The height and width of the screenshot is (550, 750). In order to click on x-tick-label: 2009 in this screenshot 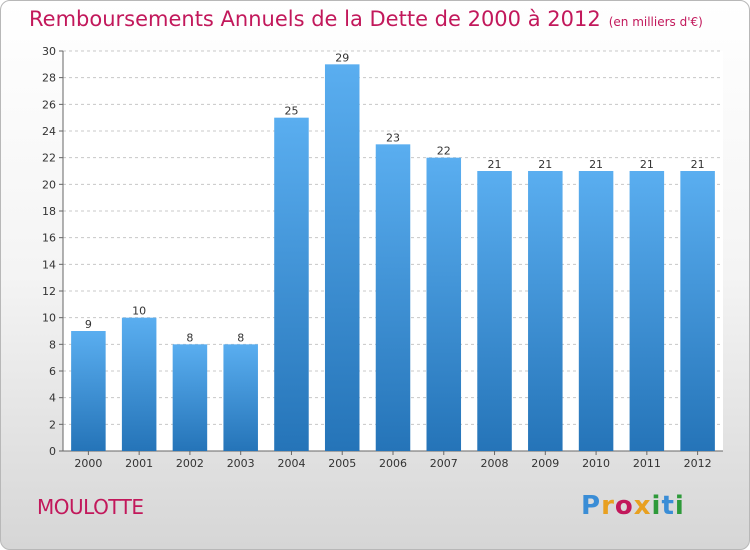, I will do `click(545, 463)`.